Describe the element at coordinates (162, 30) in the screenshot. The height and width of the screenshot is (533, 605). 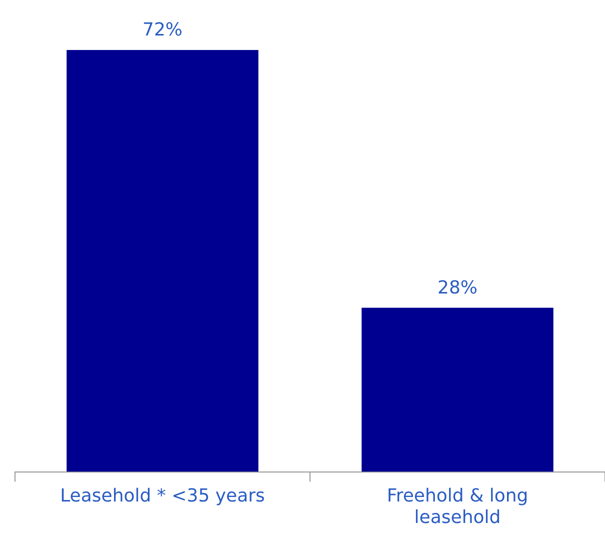
I see `data-label: 72%` at that location.